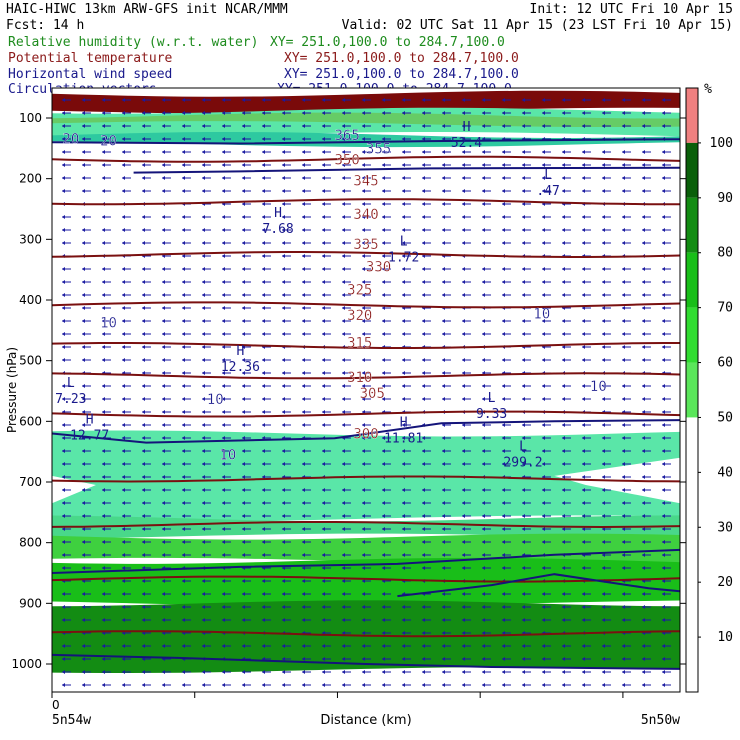 The width and height of the screenshot is (740, 740). I want to click on extremum-value: 52.4, so click(466, 143).